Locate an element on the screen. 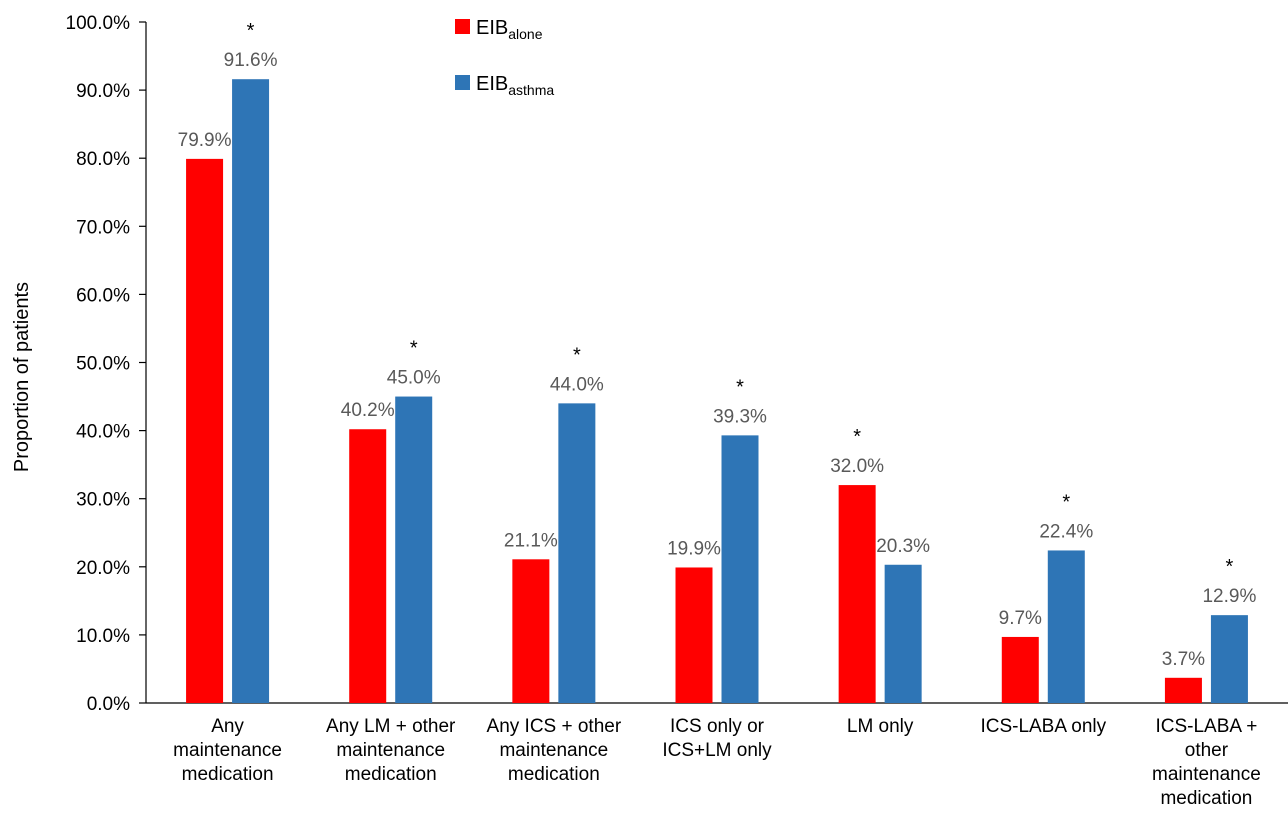 This screenshot has height=813, width=1288. x-category-label: ICS-LABA + is located at coordinates (1206, 726).